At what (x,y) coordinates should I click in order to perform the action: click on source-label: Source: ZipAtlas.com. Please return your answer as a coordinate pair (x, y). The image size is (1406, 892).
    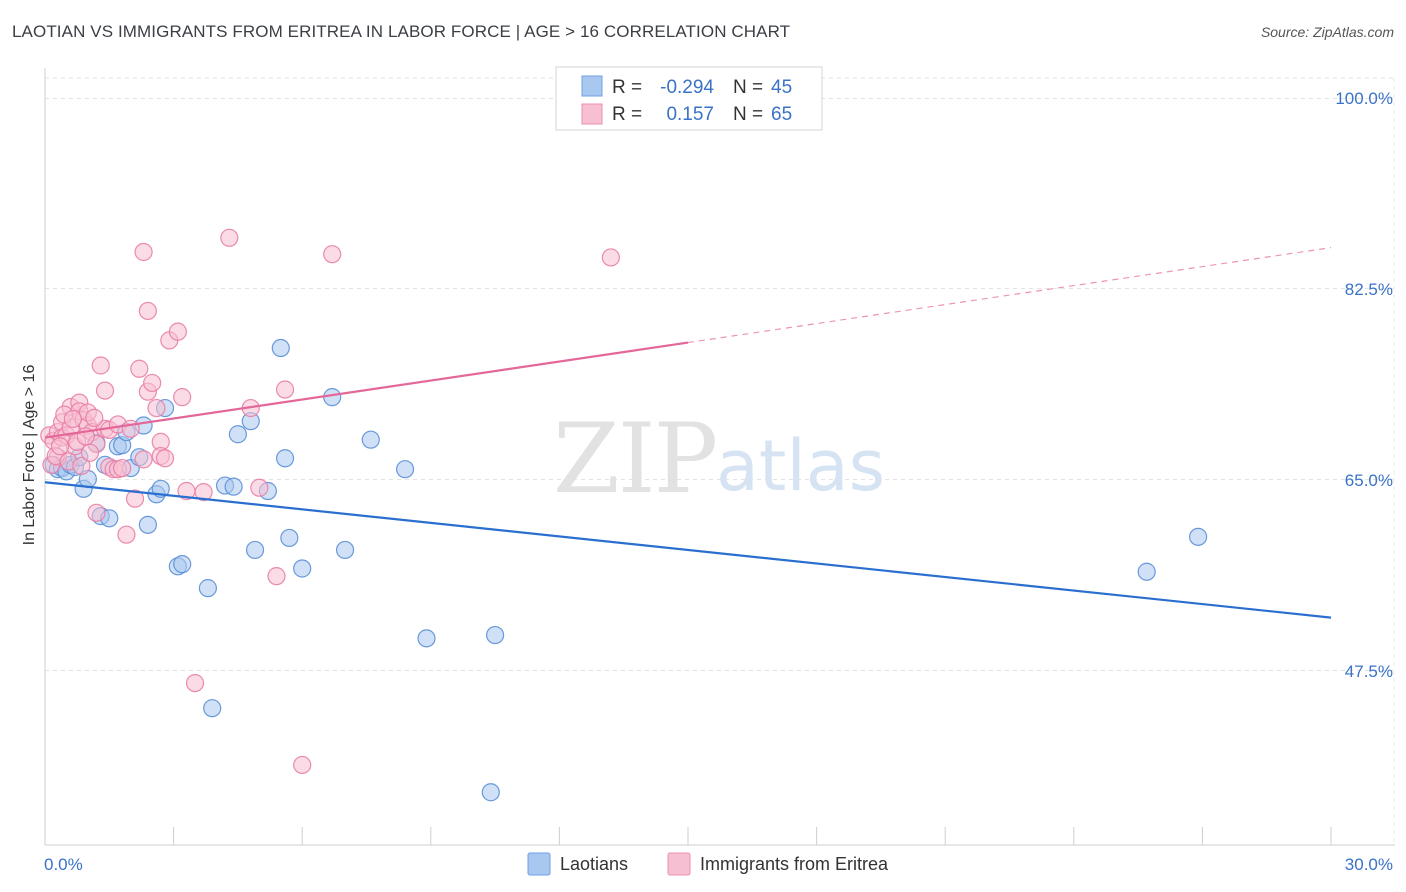
    Looking at the image, I should click on (1327, 32).